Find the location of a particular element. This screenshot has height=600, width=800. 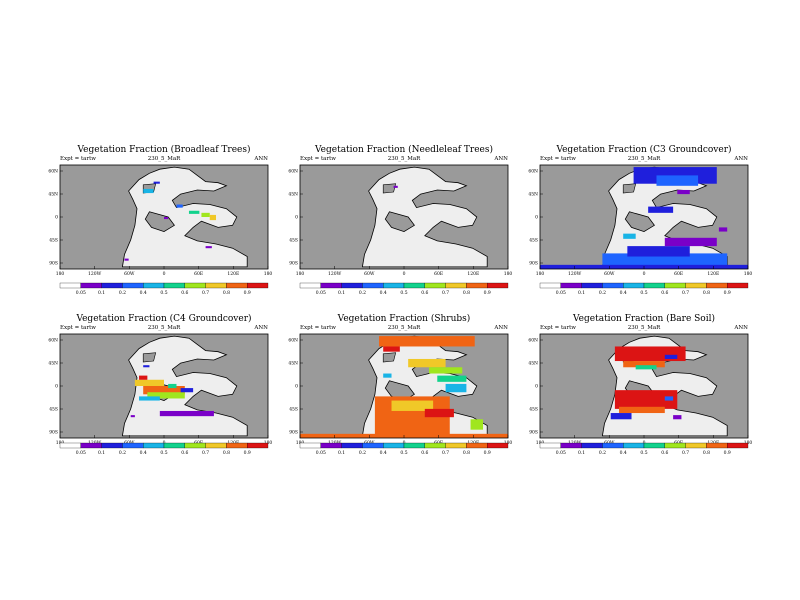

panel-title: Vegetation Fraction (Broadleaf Trees) is located at coordinates (164, 149).